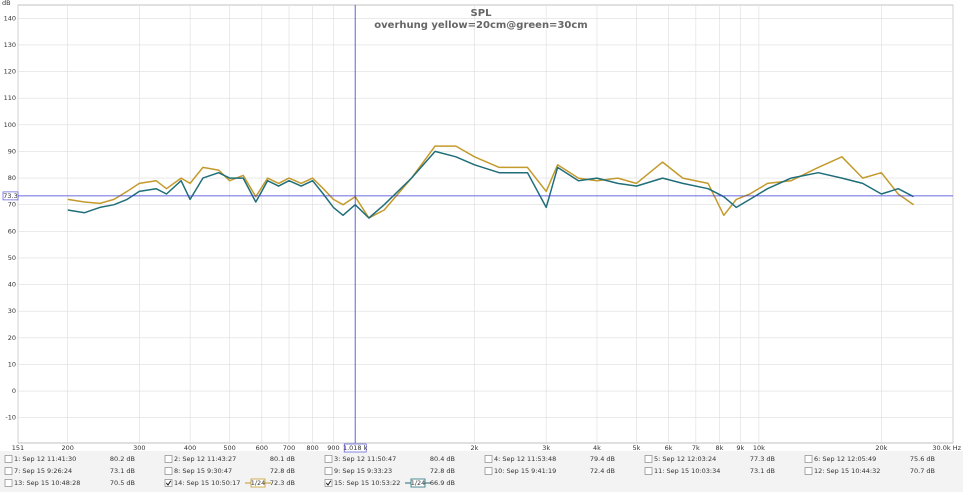 The width and height of the screenshot is (963, 496). I want to click on x-tick-label: 9k, so click(740, 448).